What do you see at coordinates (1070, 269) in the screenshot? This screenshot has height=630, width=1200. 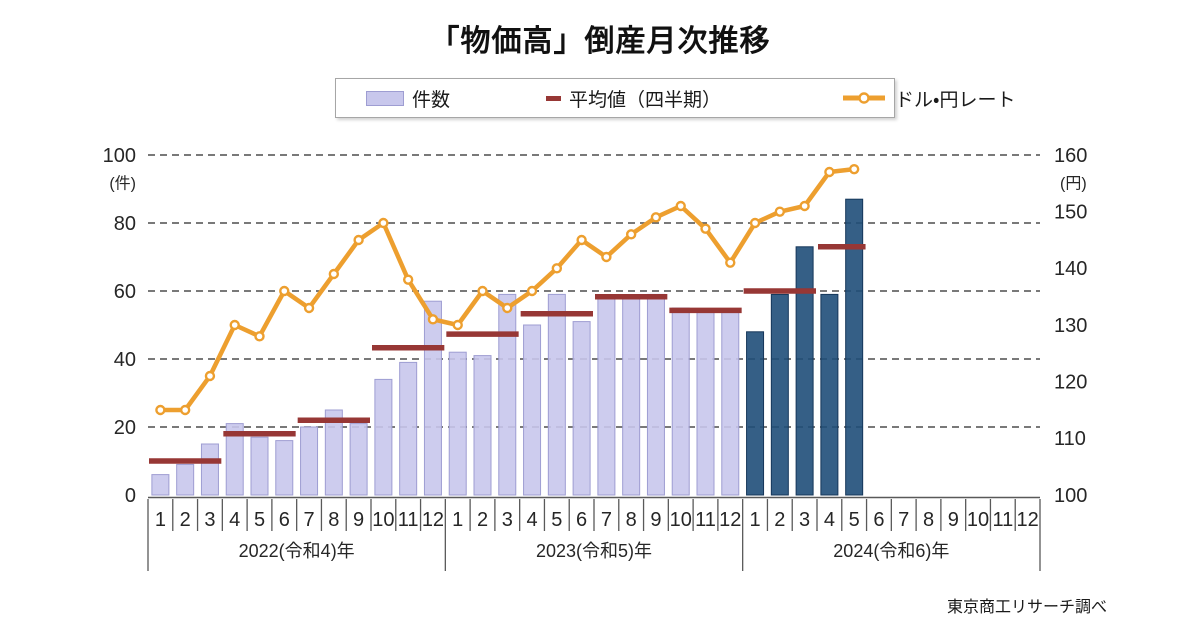 I see `right-tick-label: 140` at bounding box center [1070, 269].